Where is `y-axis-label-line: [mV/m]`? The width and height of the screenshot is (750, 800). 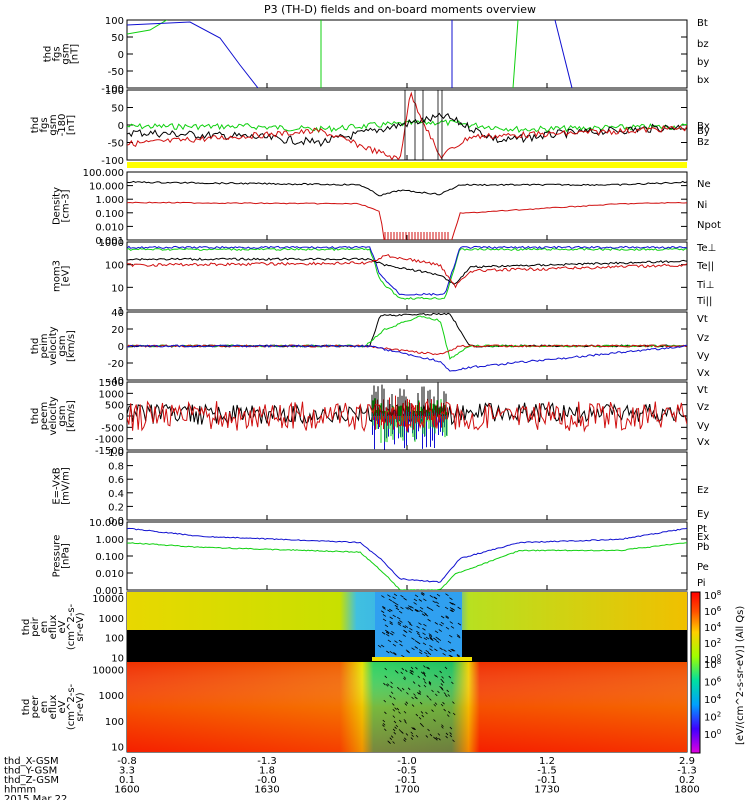
y-axis-label-line: [mV/m] is located at coordinates (66, 486).